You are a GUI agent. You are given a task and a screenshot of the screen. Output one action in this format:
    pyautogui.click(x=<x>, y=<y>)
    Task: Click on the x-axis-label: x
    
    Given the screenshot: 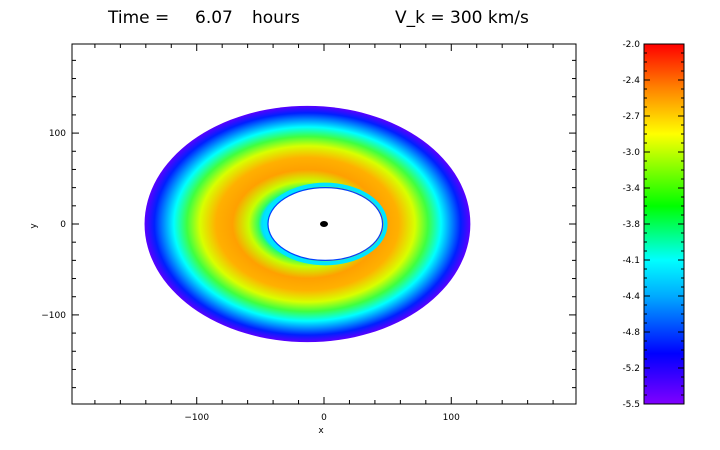 What is the action you would take?
    pyautogui.click(x=321, y=431)
    